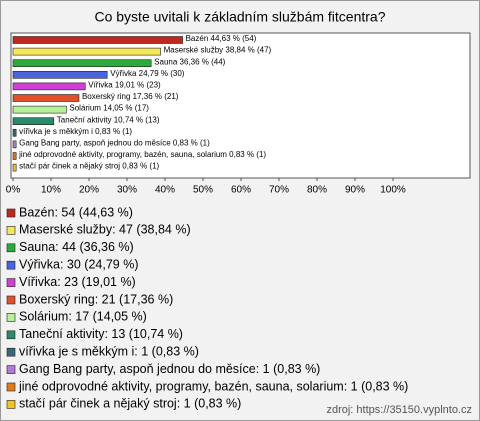 The image size is (480, 421). I want to click on source: zdroj: https://35150.vyplnto.cz, so click(399, 410).